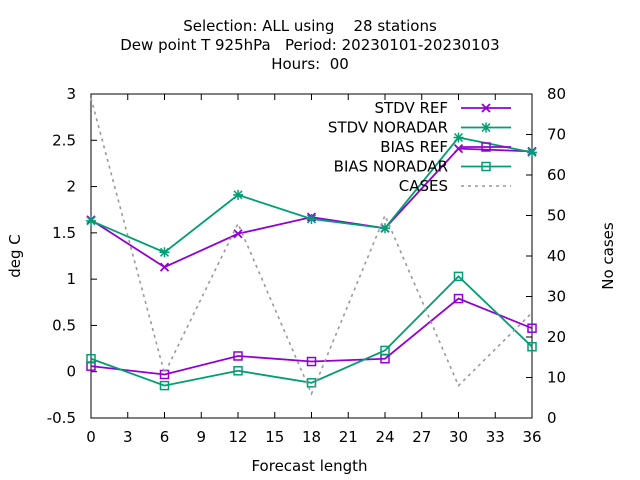 The height and width of the screenshot is (480, 640). What do you see at coordinates (388, 128) in the screenshot?
I see `legend-label-1: STDV NORADAR` at bounding box center [388, 128].